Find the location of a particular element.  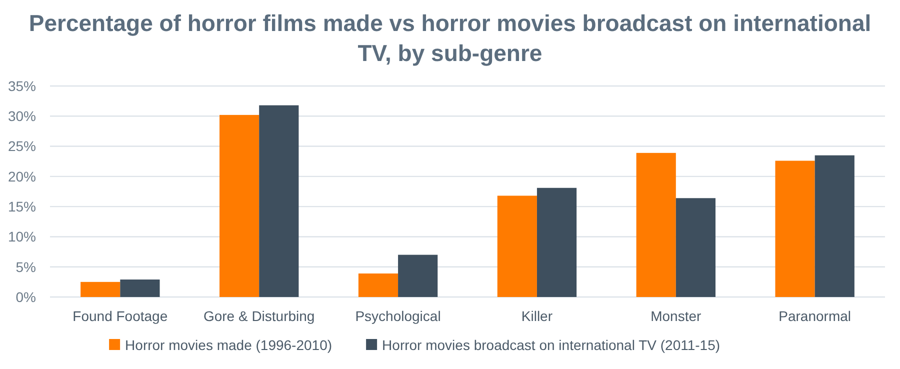

legend-label: Horror movies made (1996-2010) is located at coordinates (228, 345).